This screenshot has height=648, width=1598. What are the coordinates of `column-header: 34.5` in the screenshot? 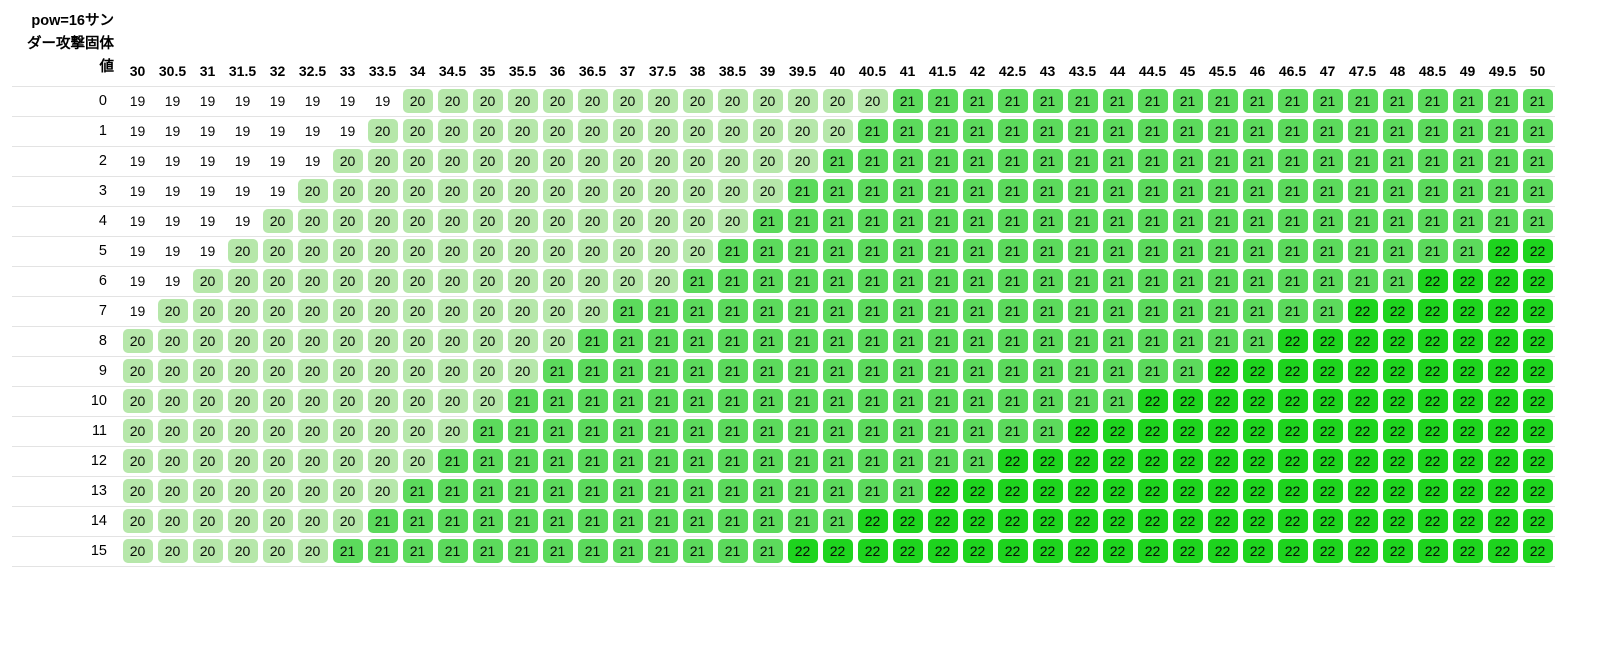 It's located at (452, 70).